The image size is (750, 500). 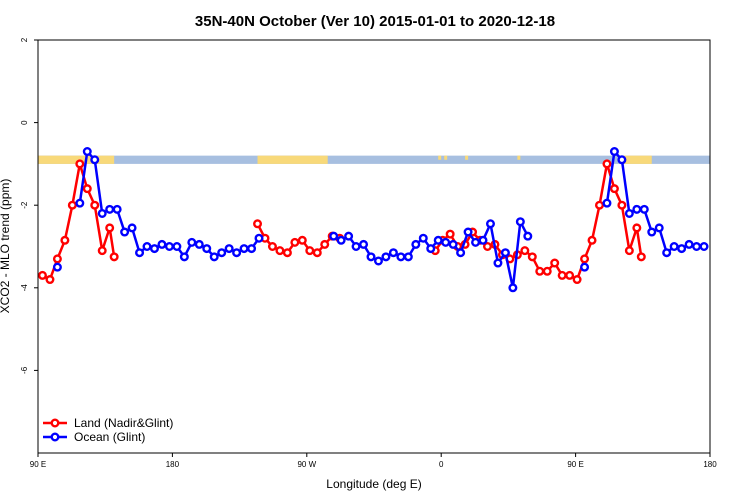 I want to click on y-tick-label: 2, so click(x=24, y=39).